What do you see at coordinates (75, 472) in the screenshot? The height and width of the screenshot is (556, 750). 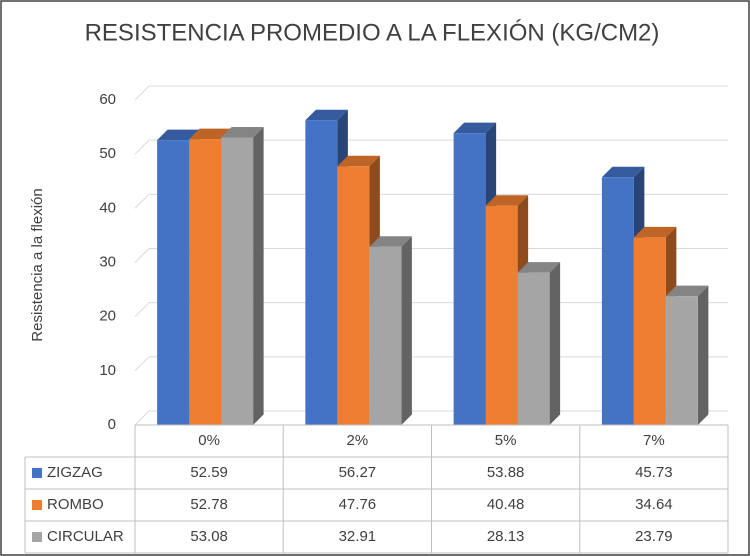 I see `legend-label: ZIGZAG` at bounding box center [75, 472].